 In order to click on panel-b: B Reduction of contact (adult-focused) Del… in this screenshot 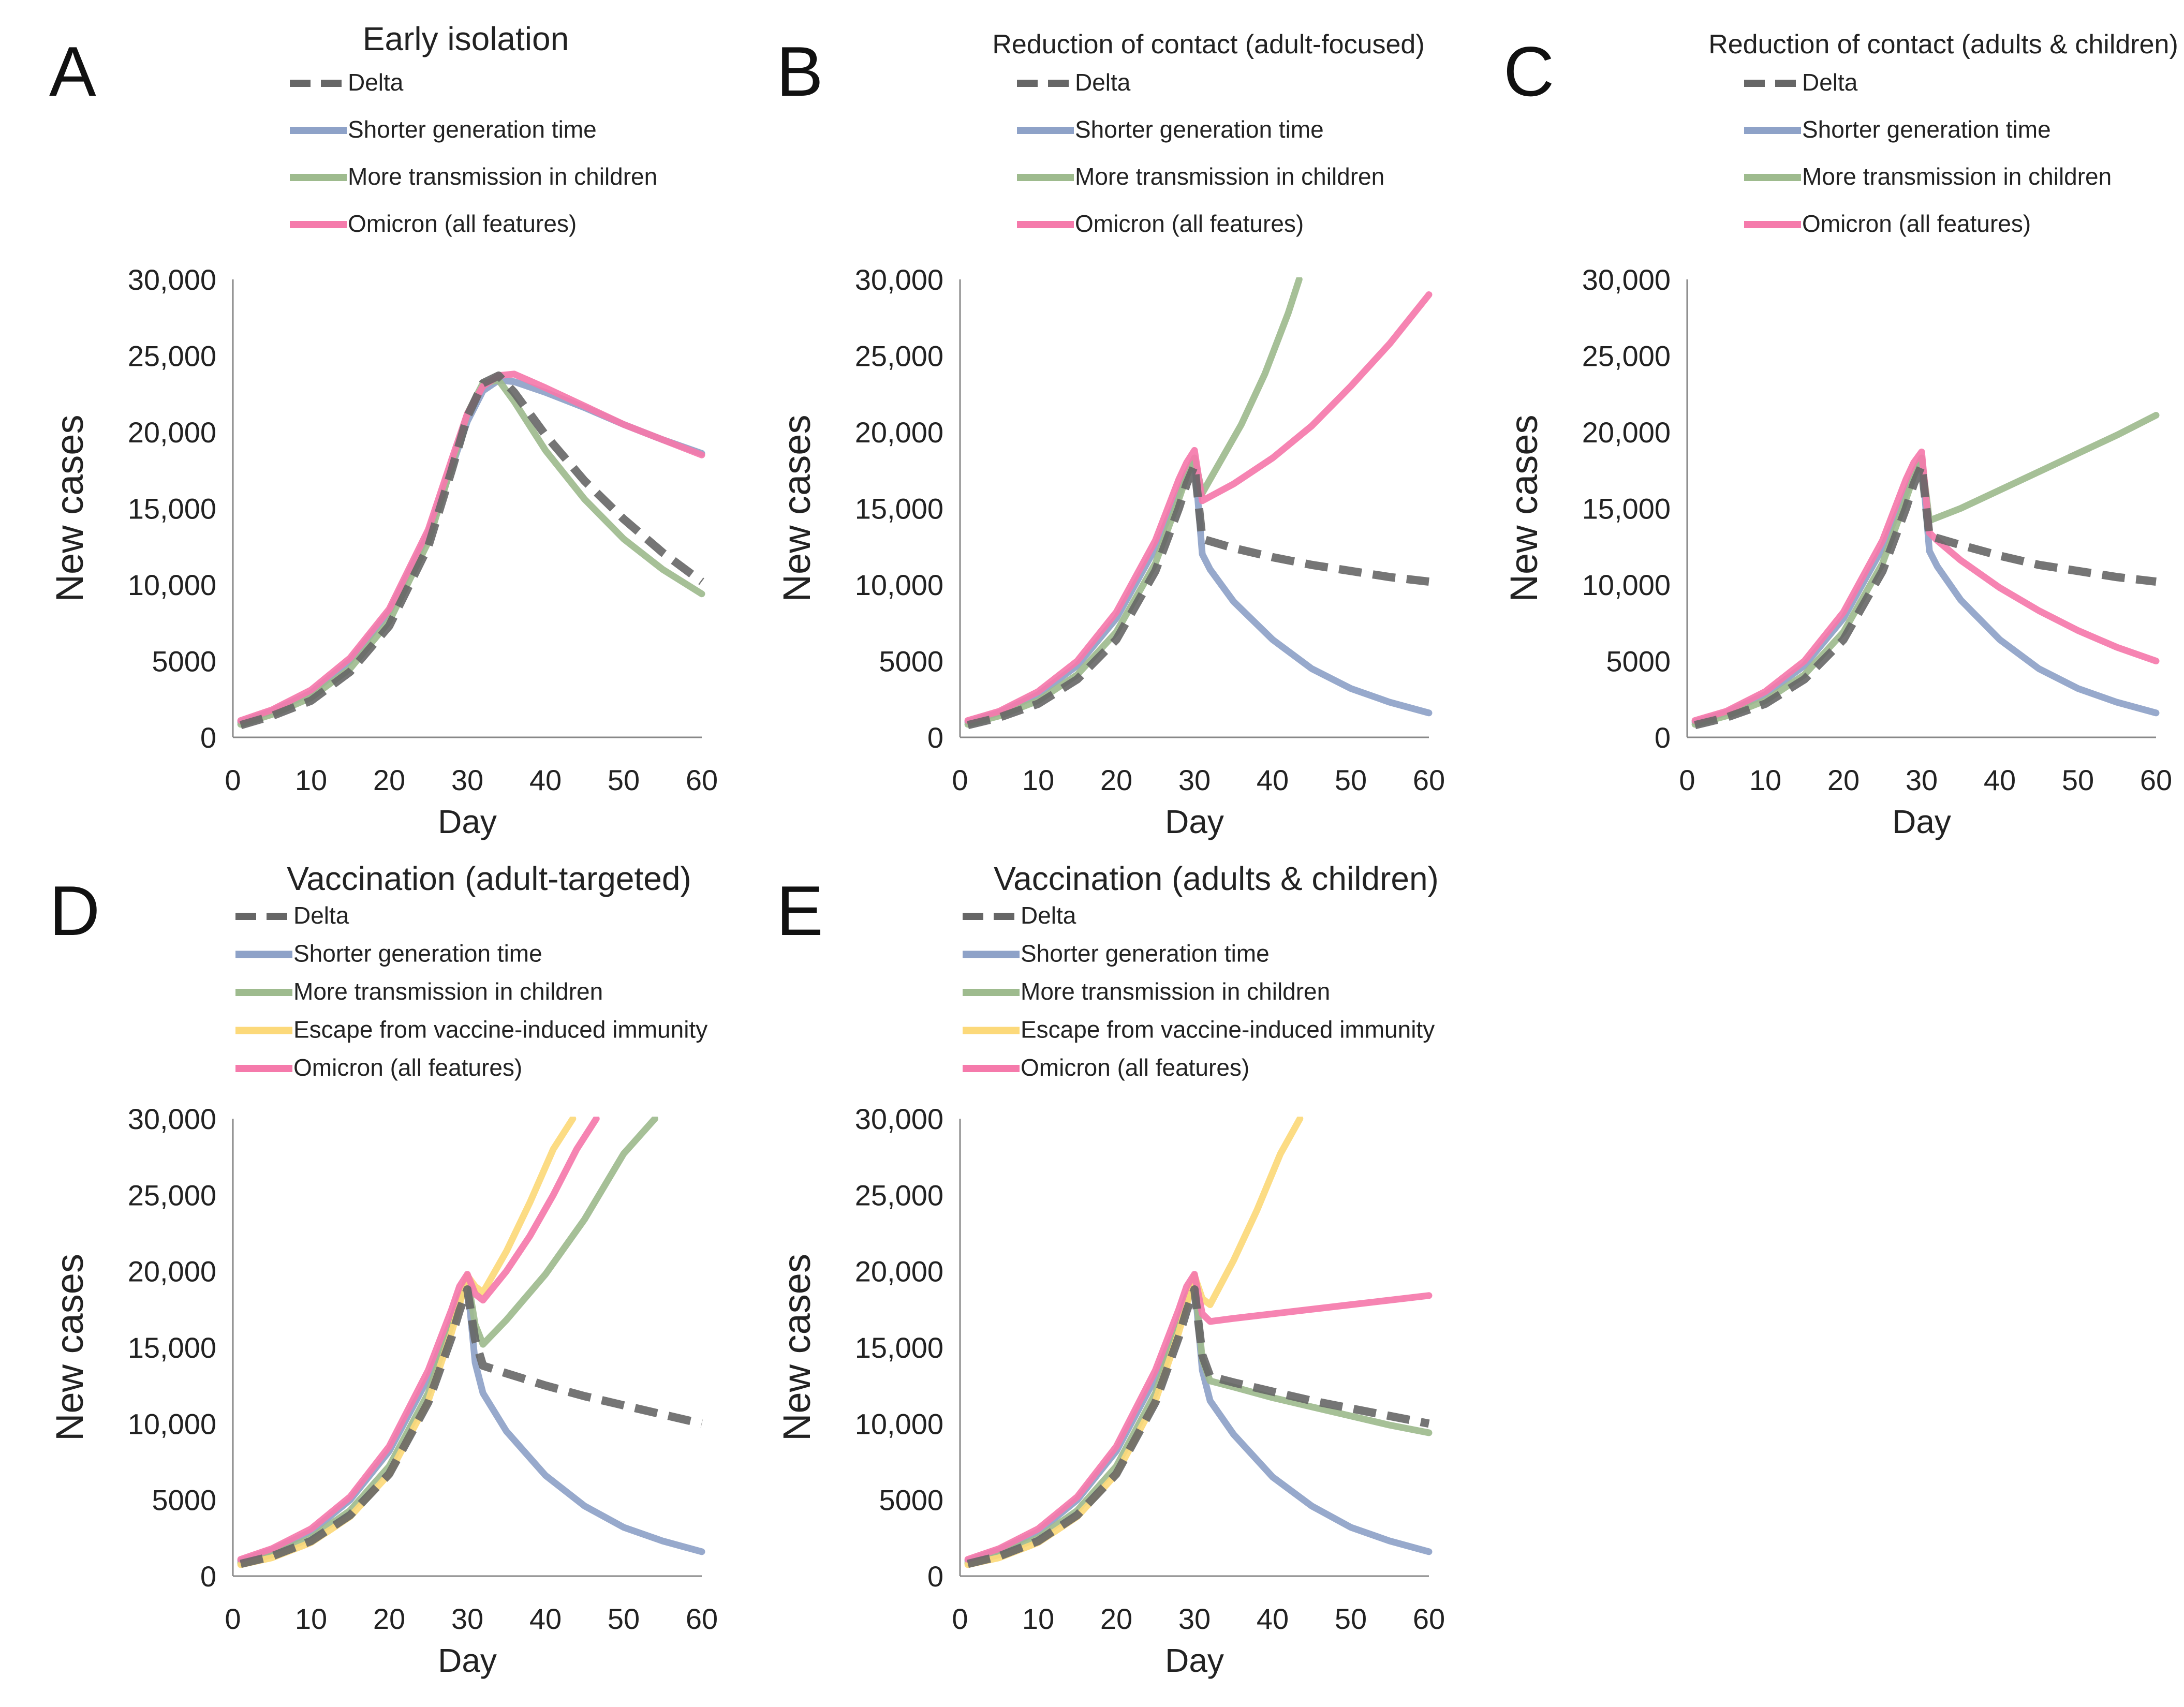, I will do `click(1110, 434)`.